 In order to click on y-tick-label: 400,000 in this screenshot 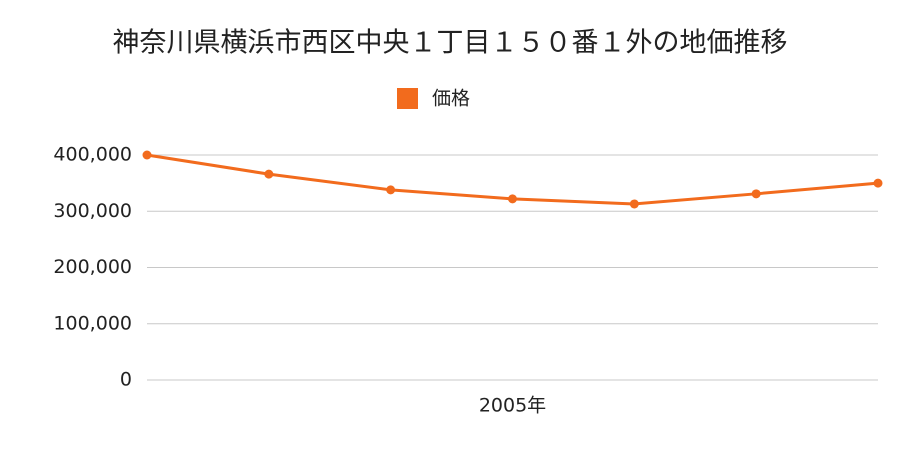, I will do `click(92, 155)`.